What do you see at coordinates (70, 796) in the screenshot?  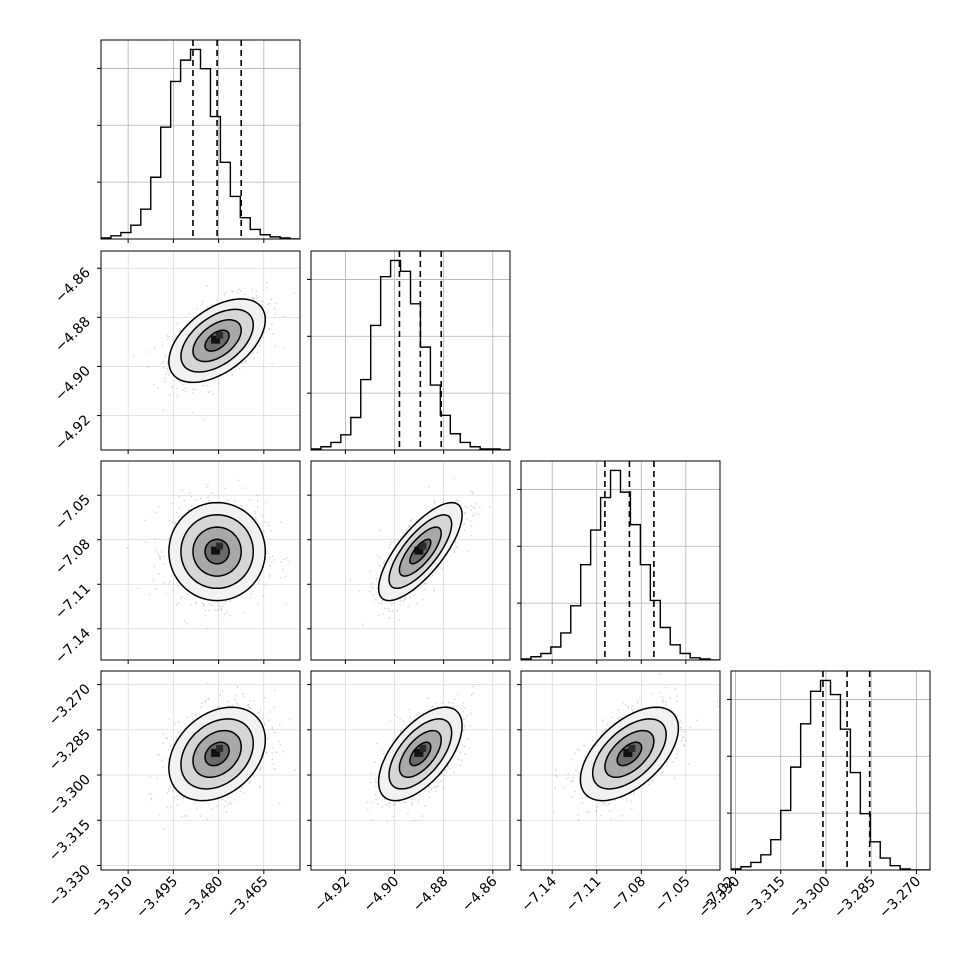 I see `y-tick-label: −3.300` at bounding box center [70, 796].